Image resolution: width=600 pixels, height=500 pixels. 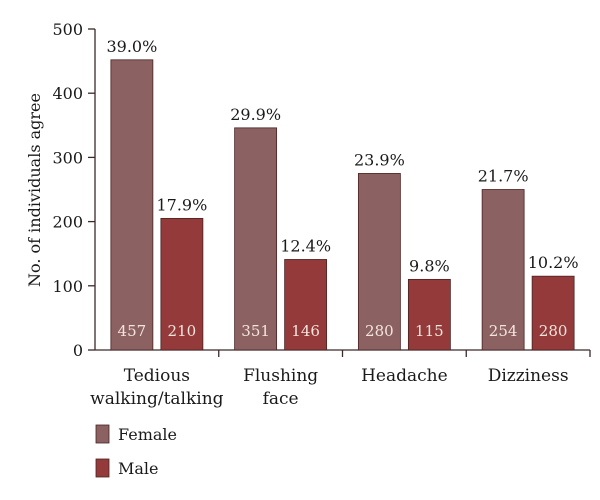 I want to click on bar-percent-label: 10.2%, so click(x=553, y=262).